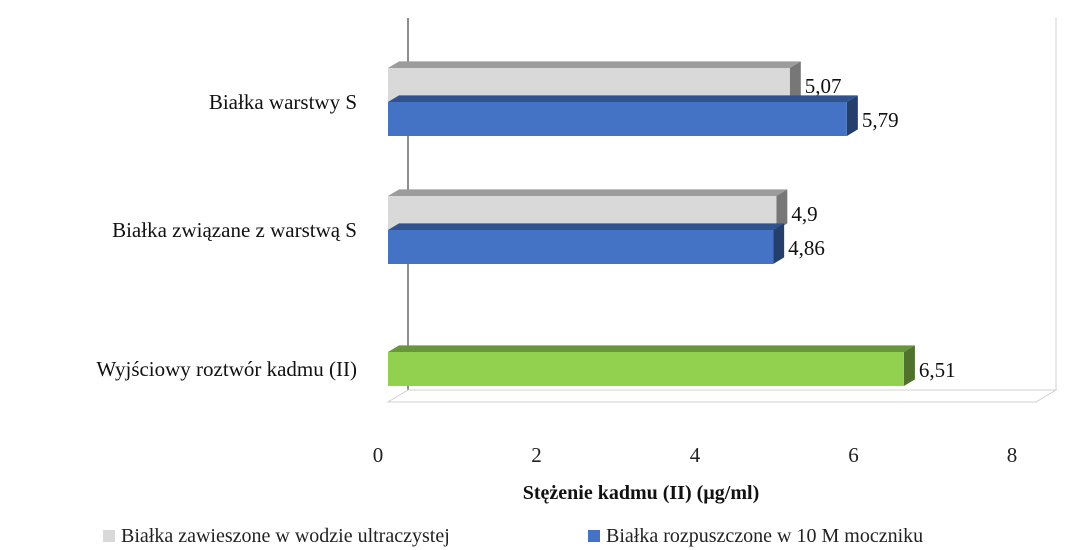 The image size is (1082, 550). I want to click on x-tick-label: 4, so click(695, 455).